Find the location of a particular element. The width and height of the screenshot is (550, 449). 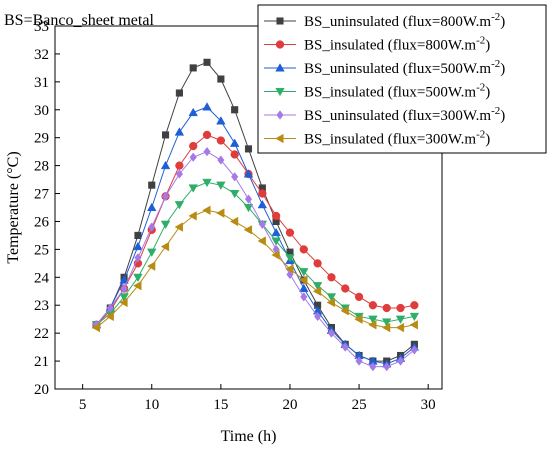

legend-label: BS_insulated (flux=500W.m-2) is located at coordinates (397, 91).